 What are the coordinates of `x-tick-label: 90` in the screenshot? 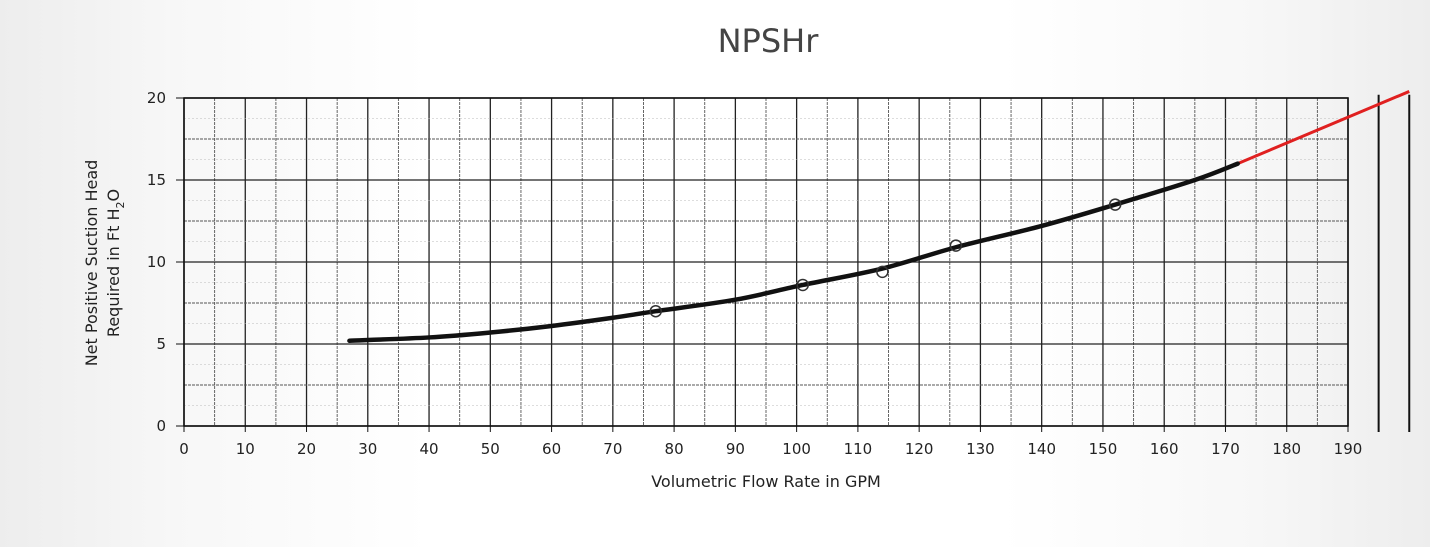 It's located at (735, 449).